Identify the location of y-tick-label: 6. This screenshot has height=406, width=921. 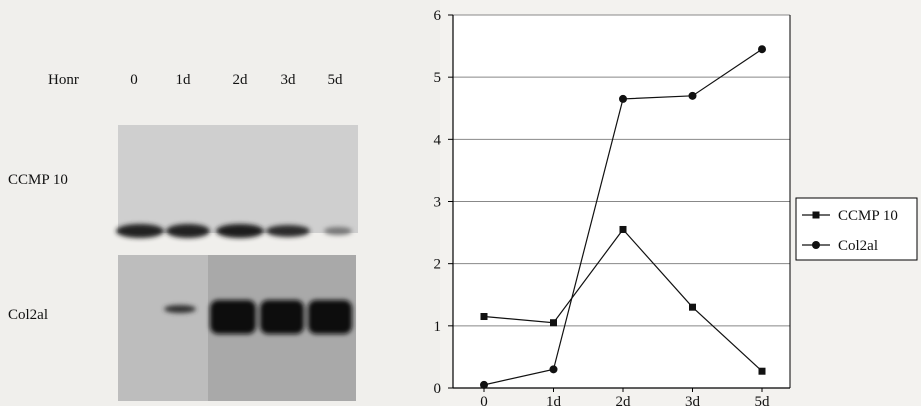
(438, 16).